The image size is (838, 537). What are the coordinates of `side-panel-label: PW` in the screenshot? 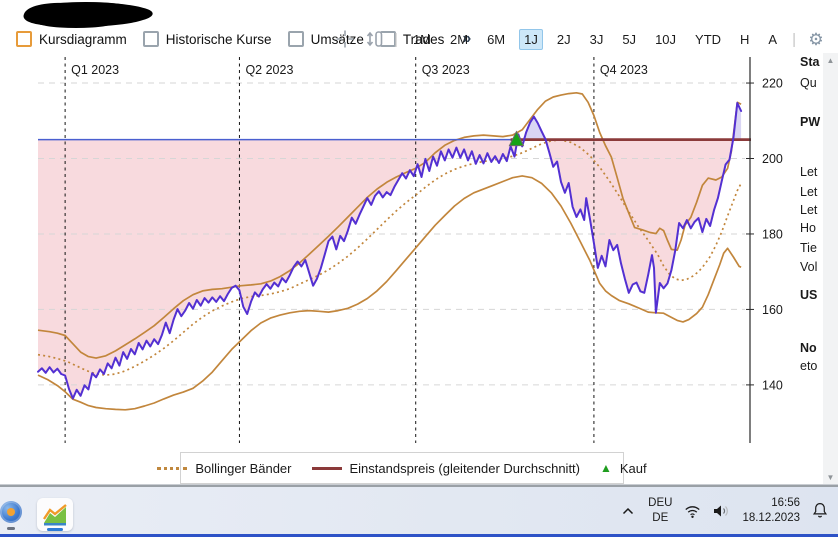 It's located at (810, 122).